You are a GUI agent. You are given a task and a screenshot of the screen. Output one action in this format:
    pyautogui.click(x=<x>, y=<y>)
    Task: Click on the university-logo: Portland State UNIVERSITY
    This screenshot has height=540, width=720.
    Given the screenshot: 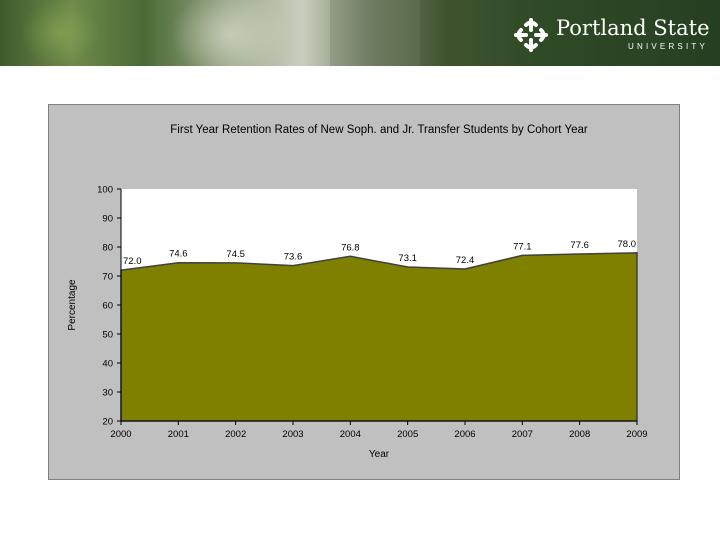 What is the action you would take?
    pyautogui.click(x=612, y=35)
    